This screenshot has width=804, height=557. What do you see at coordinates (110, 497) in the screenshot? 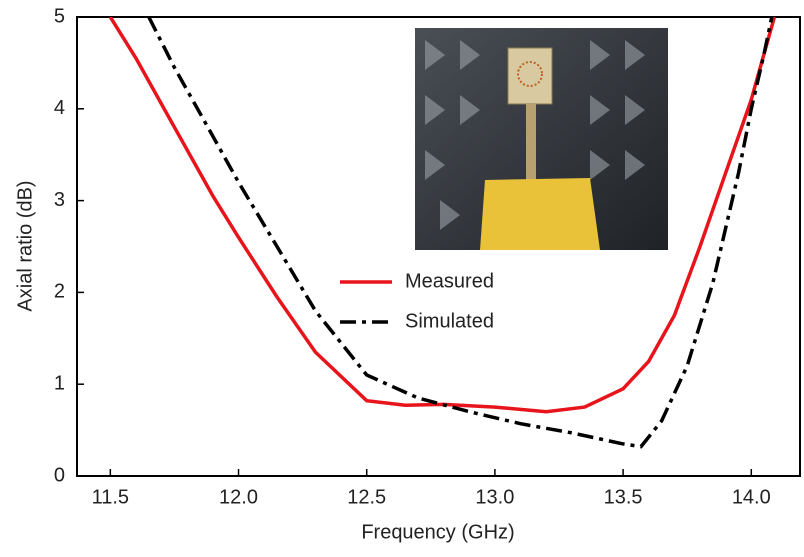
I see `x-tick-label: 11.5` at bounding box center [110, 497].